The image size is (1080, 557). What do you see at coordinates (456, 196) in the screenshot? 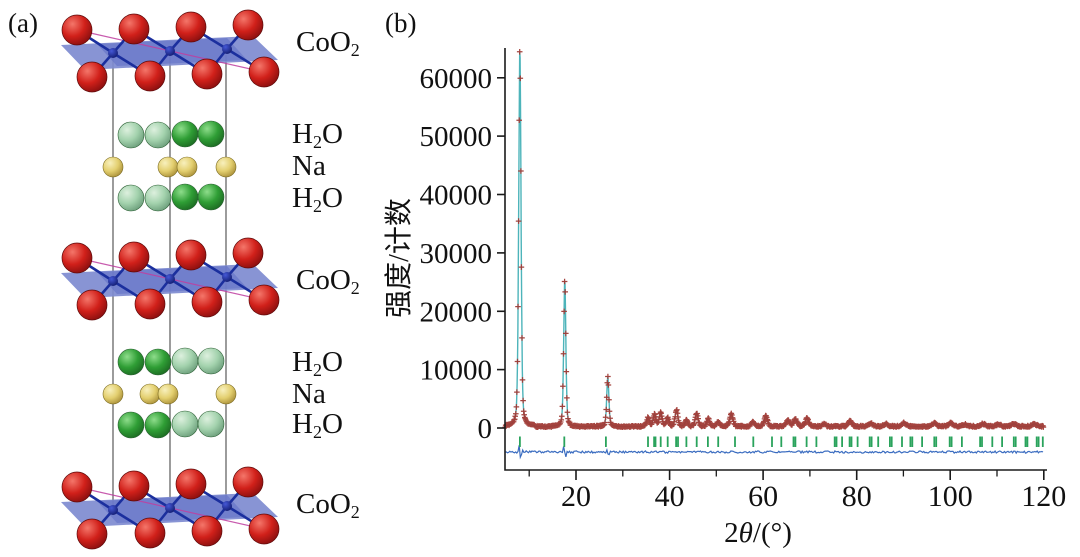
I see `y-tick-label: 40000` at bounding box center [456, 196].